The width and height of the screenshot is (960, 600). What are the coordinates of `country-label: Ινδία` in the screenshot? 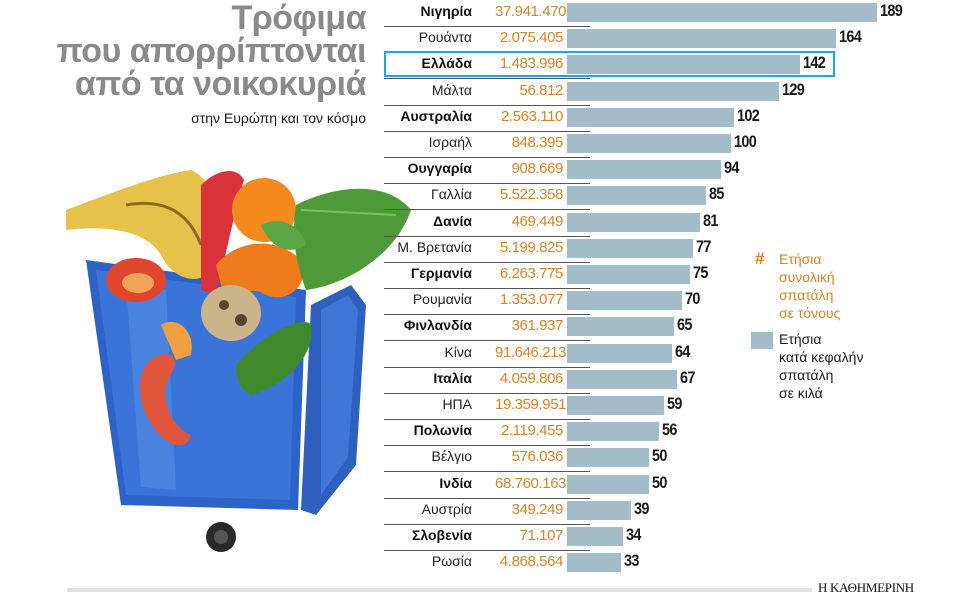 It's located at (455, 482).